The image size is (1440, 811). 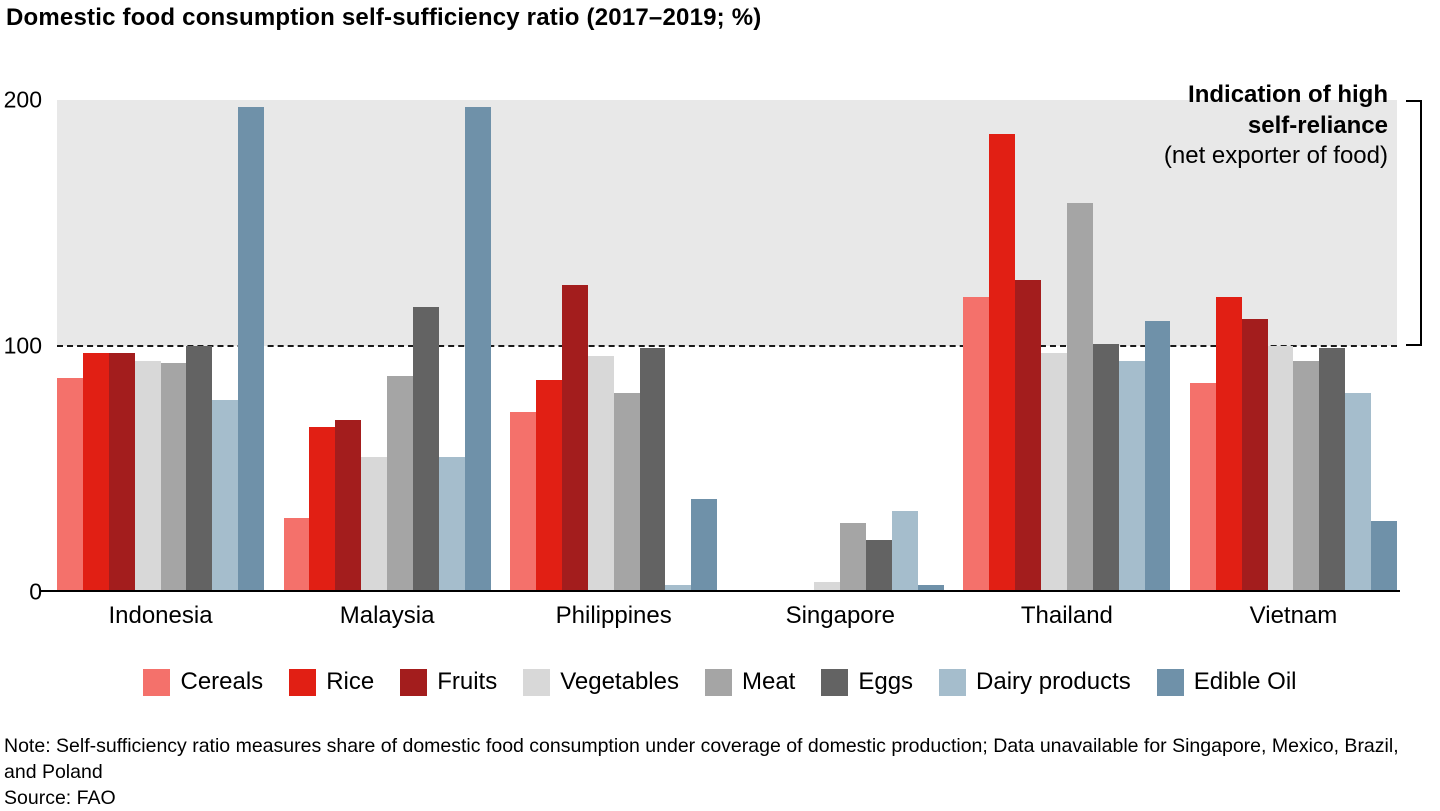 What do you see at coordinates (827, 587) in the screenshot?
I see `bar-vegetables-singapore` at bounding box center [827, 587].